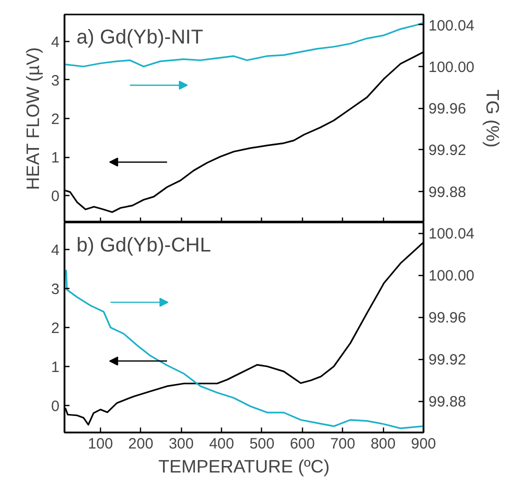 The height and width of the screenshot is (486, 514). I want to click on x-tick-label: 500, so click(261, 444).